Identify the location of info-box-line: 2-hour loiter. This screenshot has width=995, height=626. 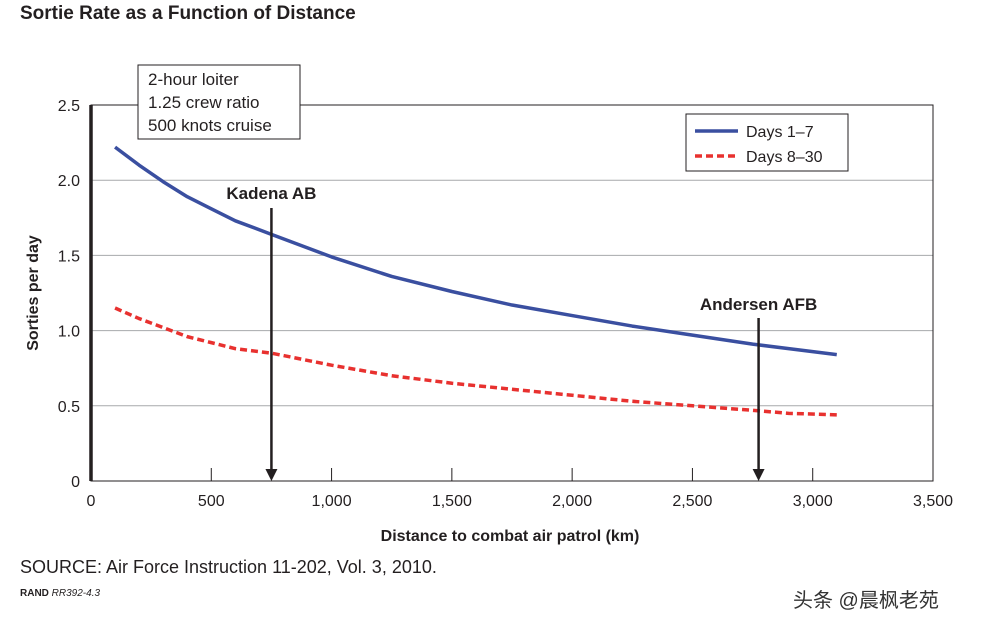
(193, 79).